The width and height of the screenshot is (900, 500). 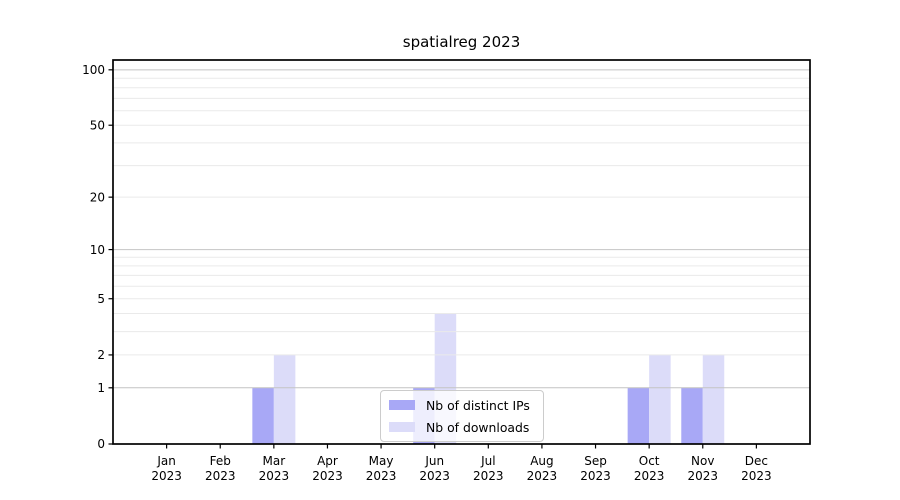 What do you see at coordinates (542, 476) in the screenshot?
I see `x-tick-label-year-aug: 2023` at bounding box center [542, 476].